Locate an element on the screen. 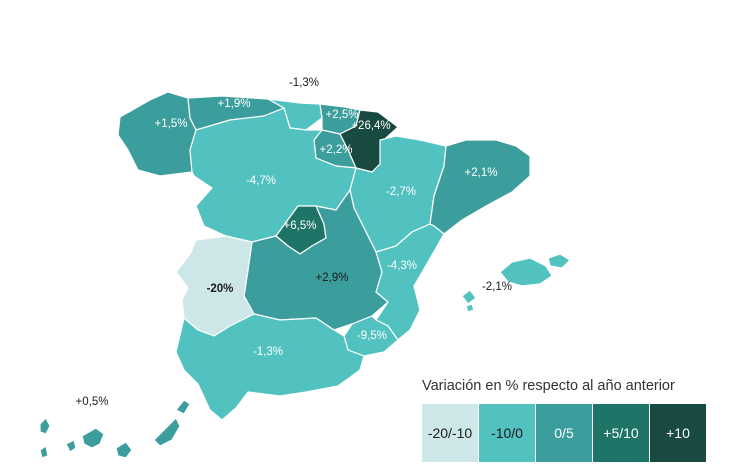 The height and width of the screenshot is (470, 741). legend-bin-5: +10 is located at coordinates (678, 433).